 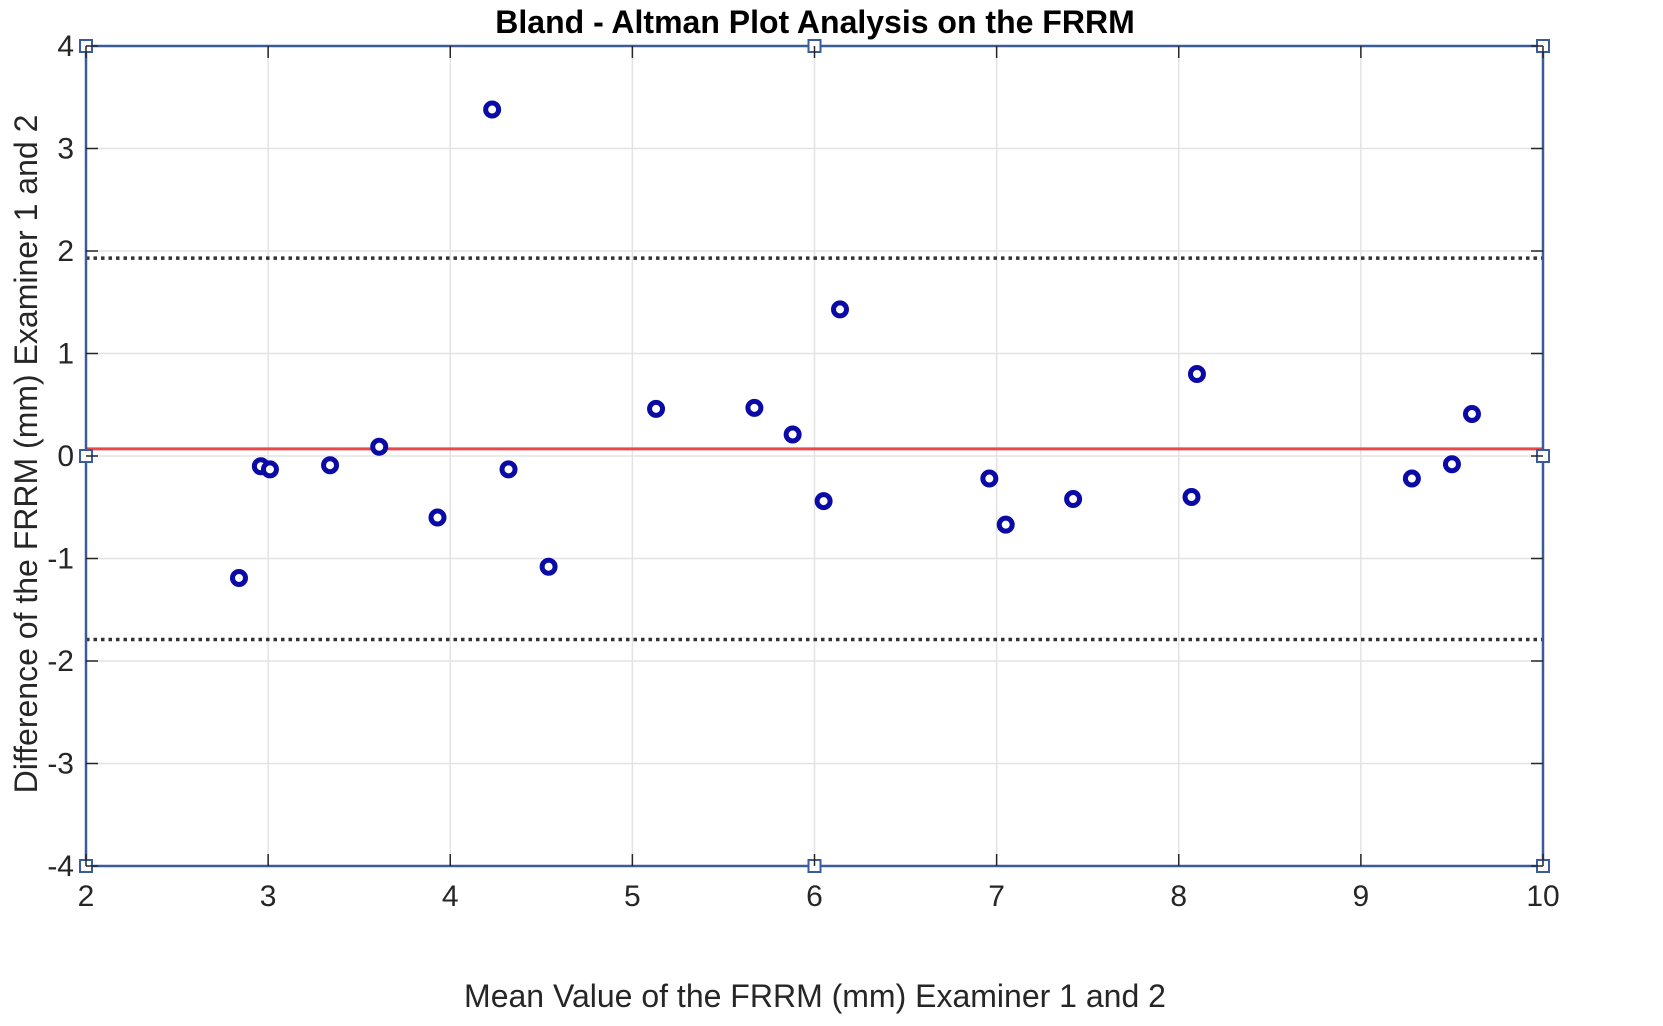 What do you see at coordinates (65, 46) in the screenshot?
I see `y-tick-label: 4` at bounding box center [65, 46].